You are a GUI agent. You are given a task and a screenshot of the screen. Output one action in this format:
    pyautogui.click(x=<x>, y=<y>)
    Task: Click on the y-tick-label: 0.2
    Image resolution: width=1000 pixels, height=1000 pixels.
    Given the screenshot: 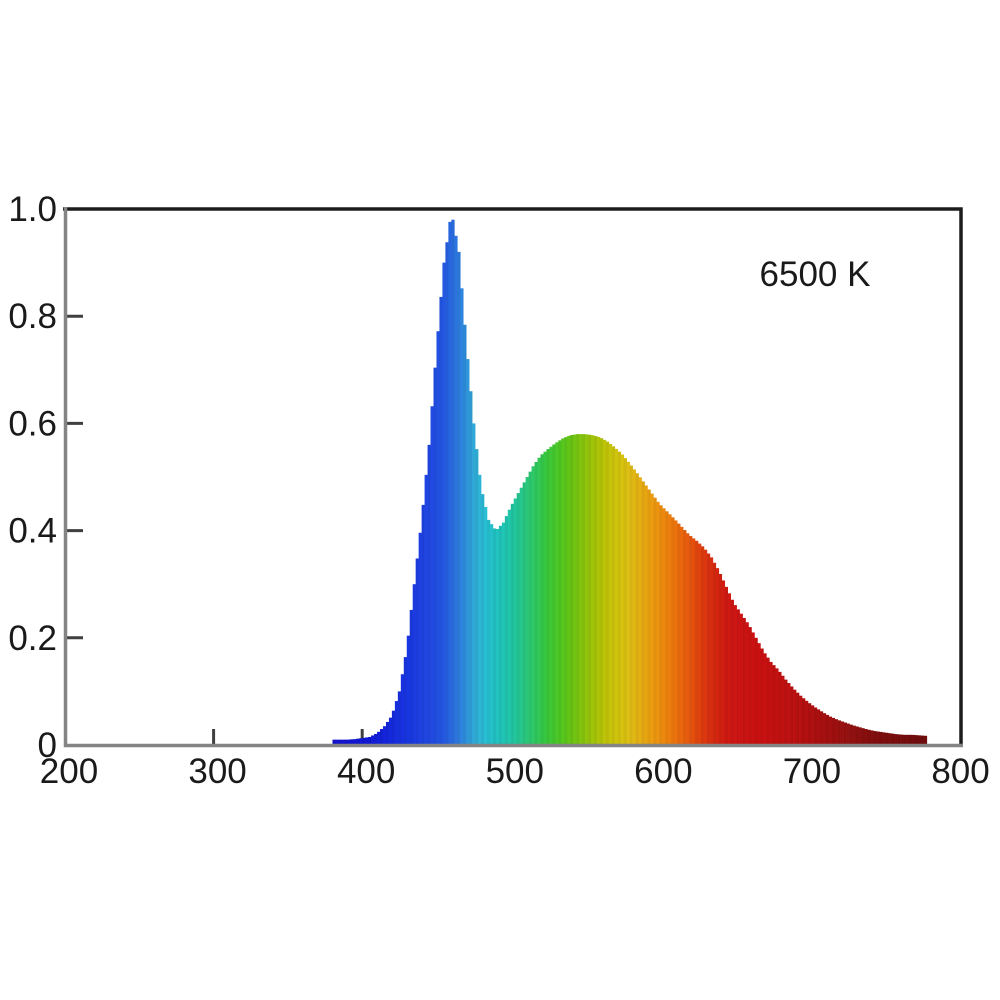 What is the action you would take?
    pyautogui.click(x=32, y=638)
    